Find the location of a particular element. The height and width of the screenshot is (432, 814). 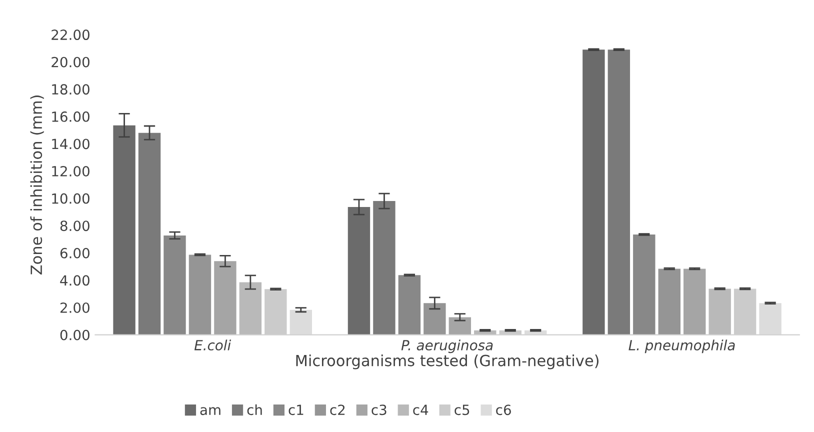

y-tick-label: 22.00 is located at coordinates (71, 35).